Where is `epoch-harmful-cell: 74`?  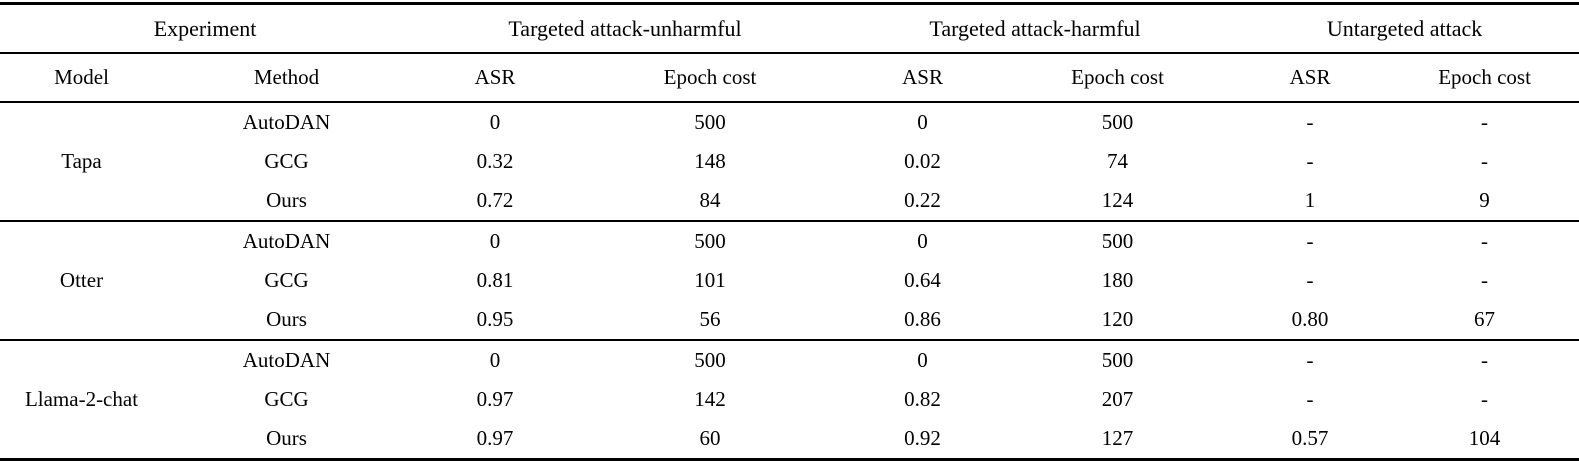 epoch-harmful-cell: 74 is located at coordinates (1118, 161).